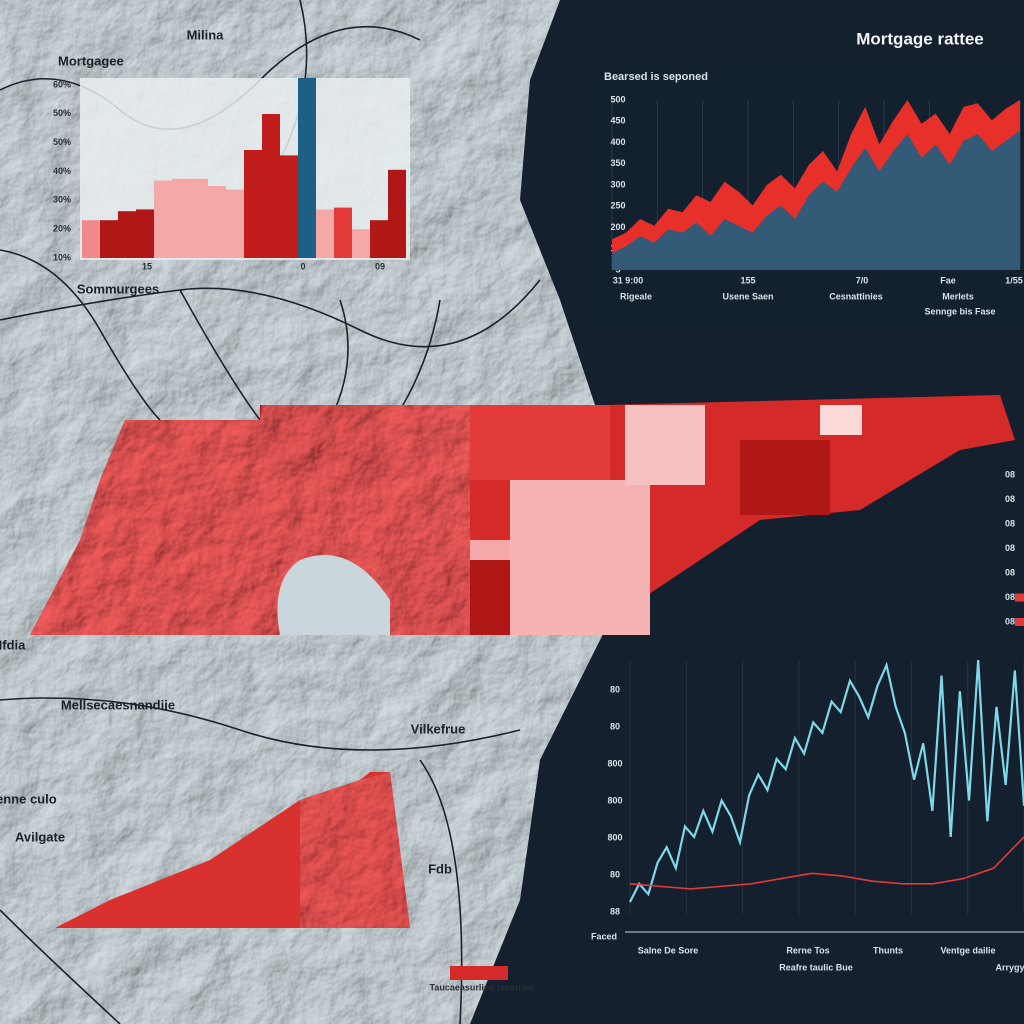 This screenshot has width=1024, height=1024. Describe the element at coordinates (862, 280) in the screenshot. I see `x-tick-label: 7/0` at that location.